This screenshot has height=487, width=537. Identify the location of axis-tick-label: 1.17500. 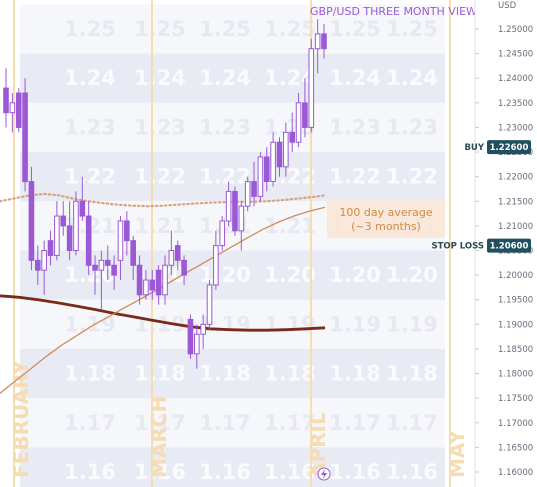
(515, 399).